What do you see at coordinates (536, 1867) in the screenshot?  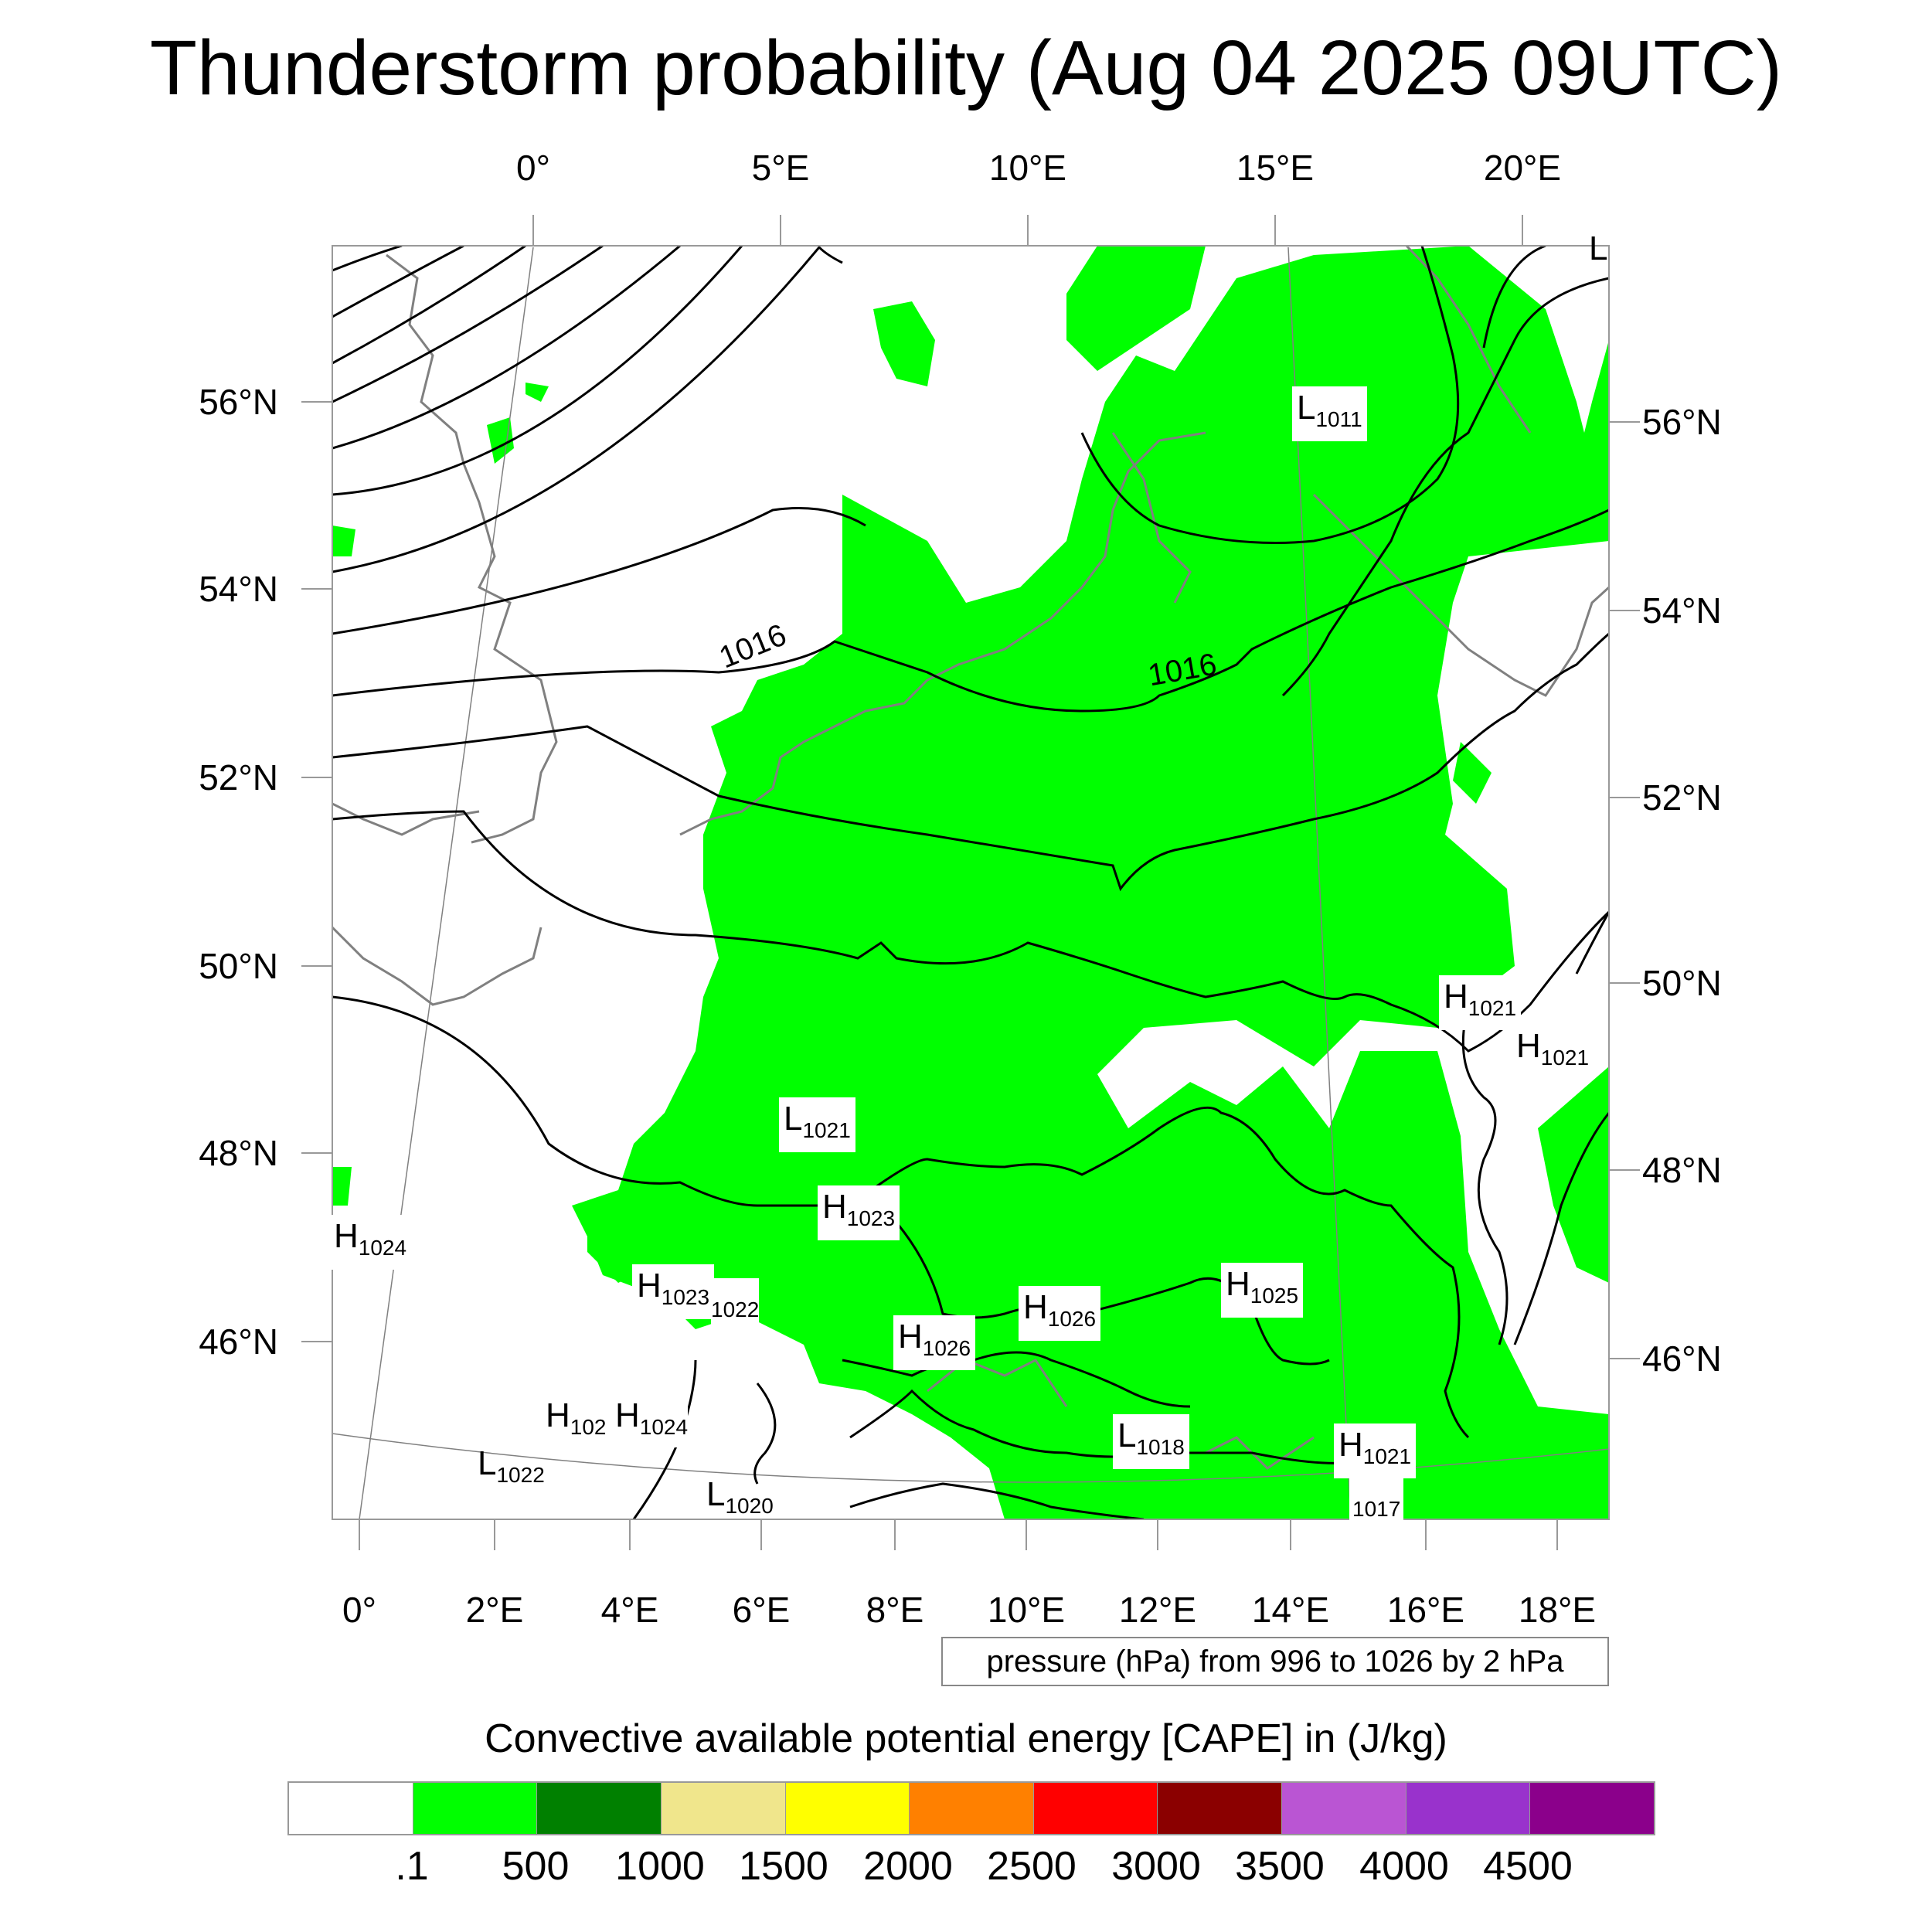 I see `colorbar-label: 500` at bounding box center [536, 1867].